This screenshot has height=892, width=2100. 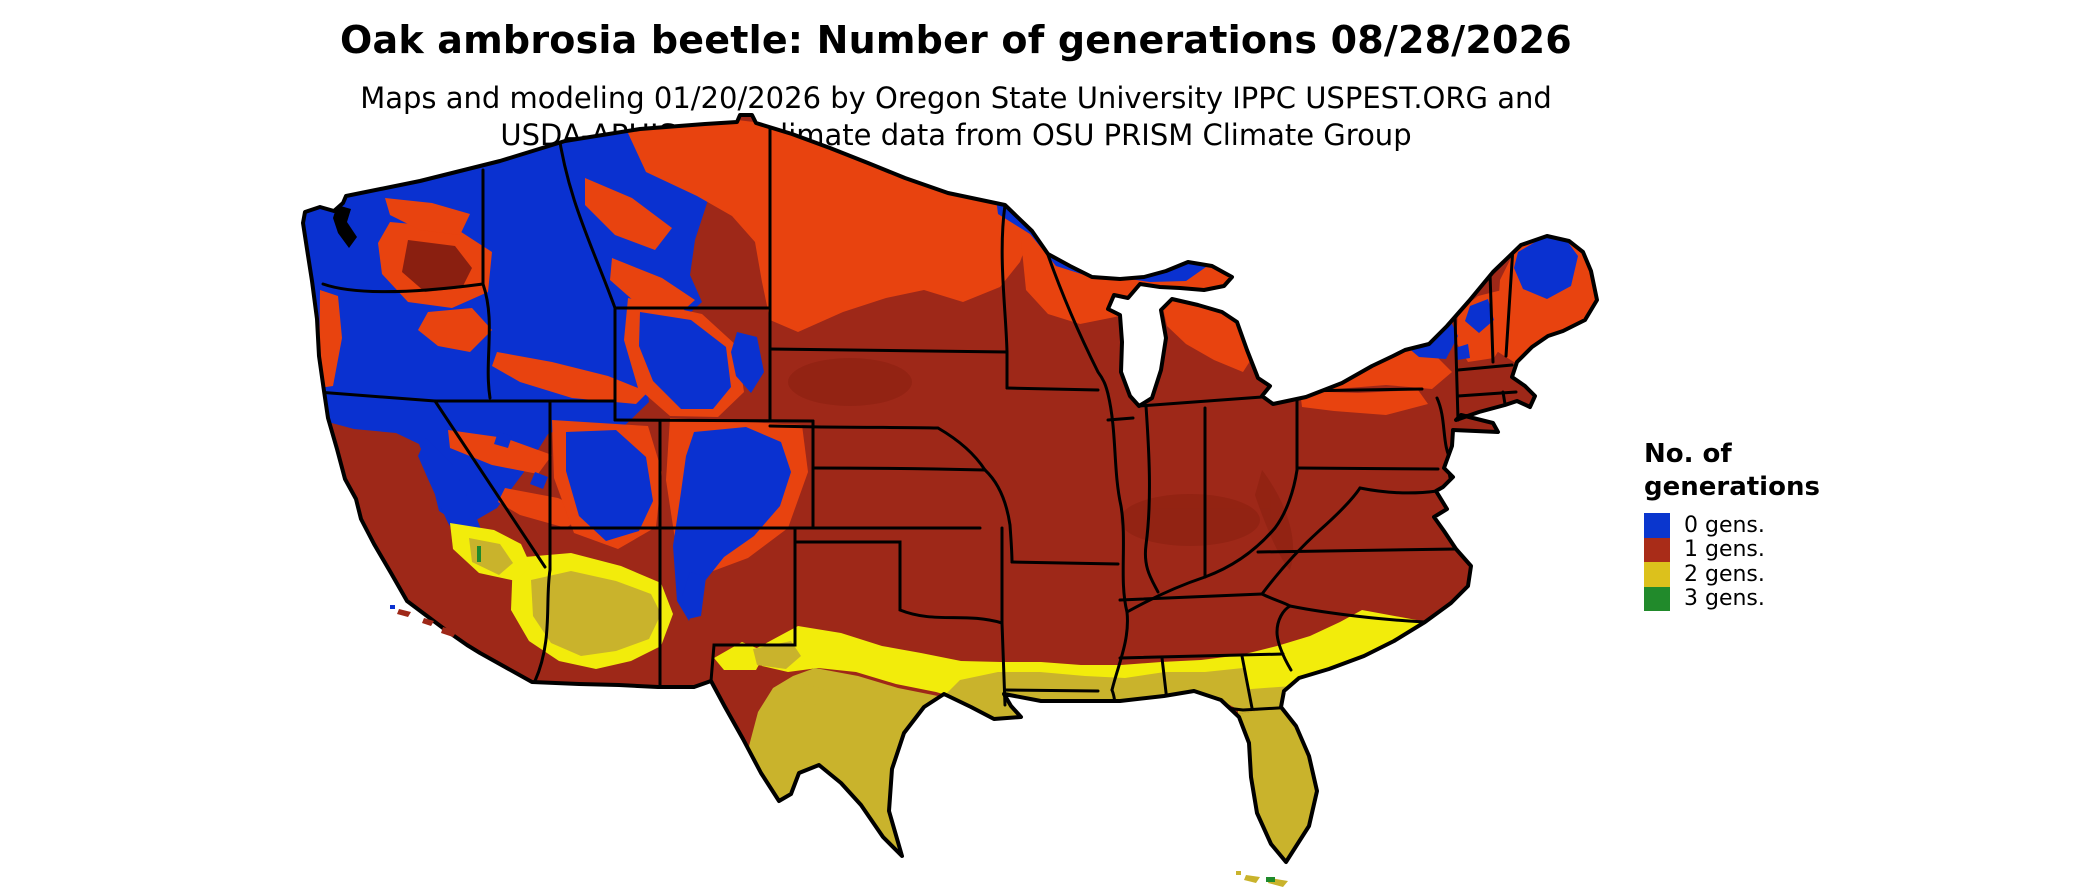 I want to click on region-2gens-core, so click(x=893, y=700).